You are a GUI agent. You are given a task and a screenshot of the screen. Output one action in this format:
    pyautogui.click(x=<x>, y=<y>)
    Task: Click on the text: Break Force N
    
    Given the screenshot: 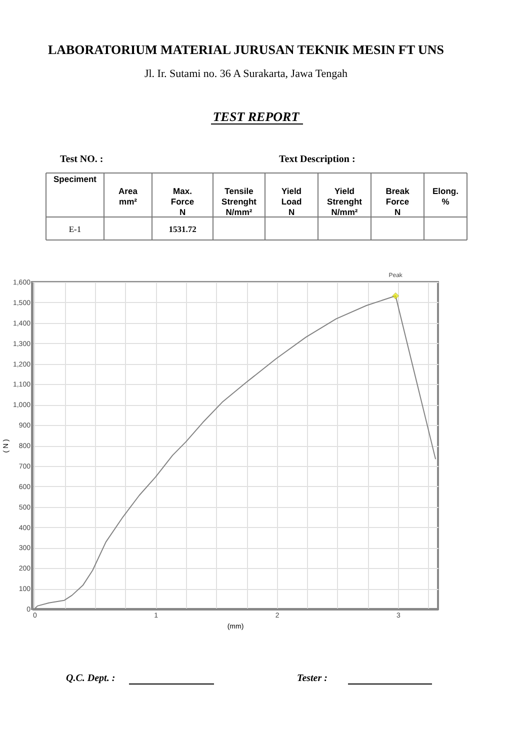 What is the action you would take?
    pyautogui.click(x=398, y=201)
    